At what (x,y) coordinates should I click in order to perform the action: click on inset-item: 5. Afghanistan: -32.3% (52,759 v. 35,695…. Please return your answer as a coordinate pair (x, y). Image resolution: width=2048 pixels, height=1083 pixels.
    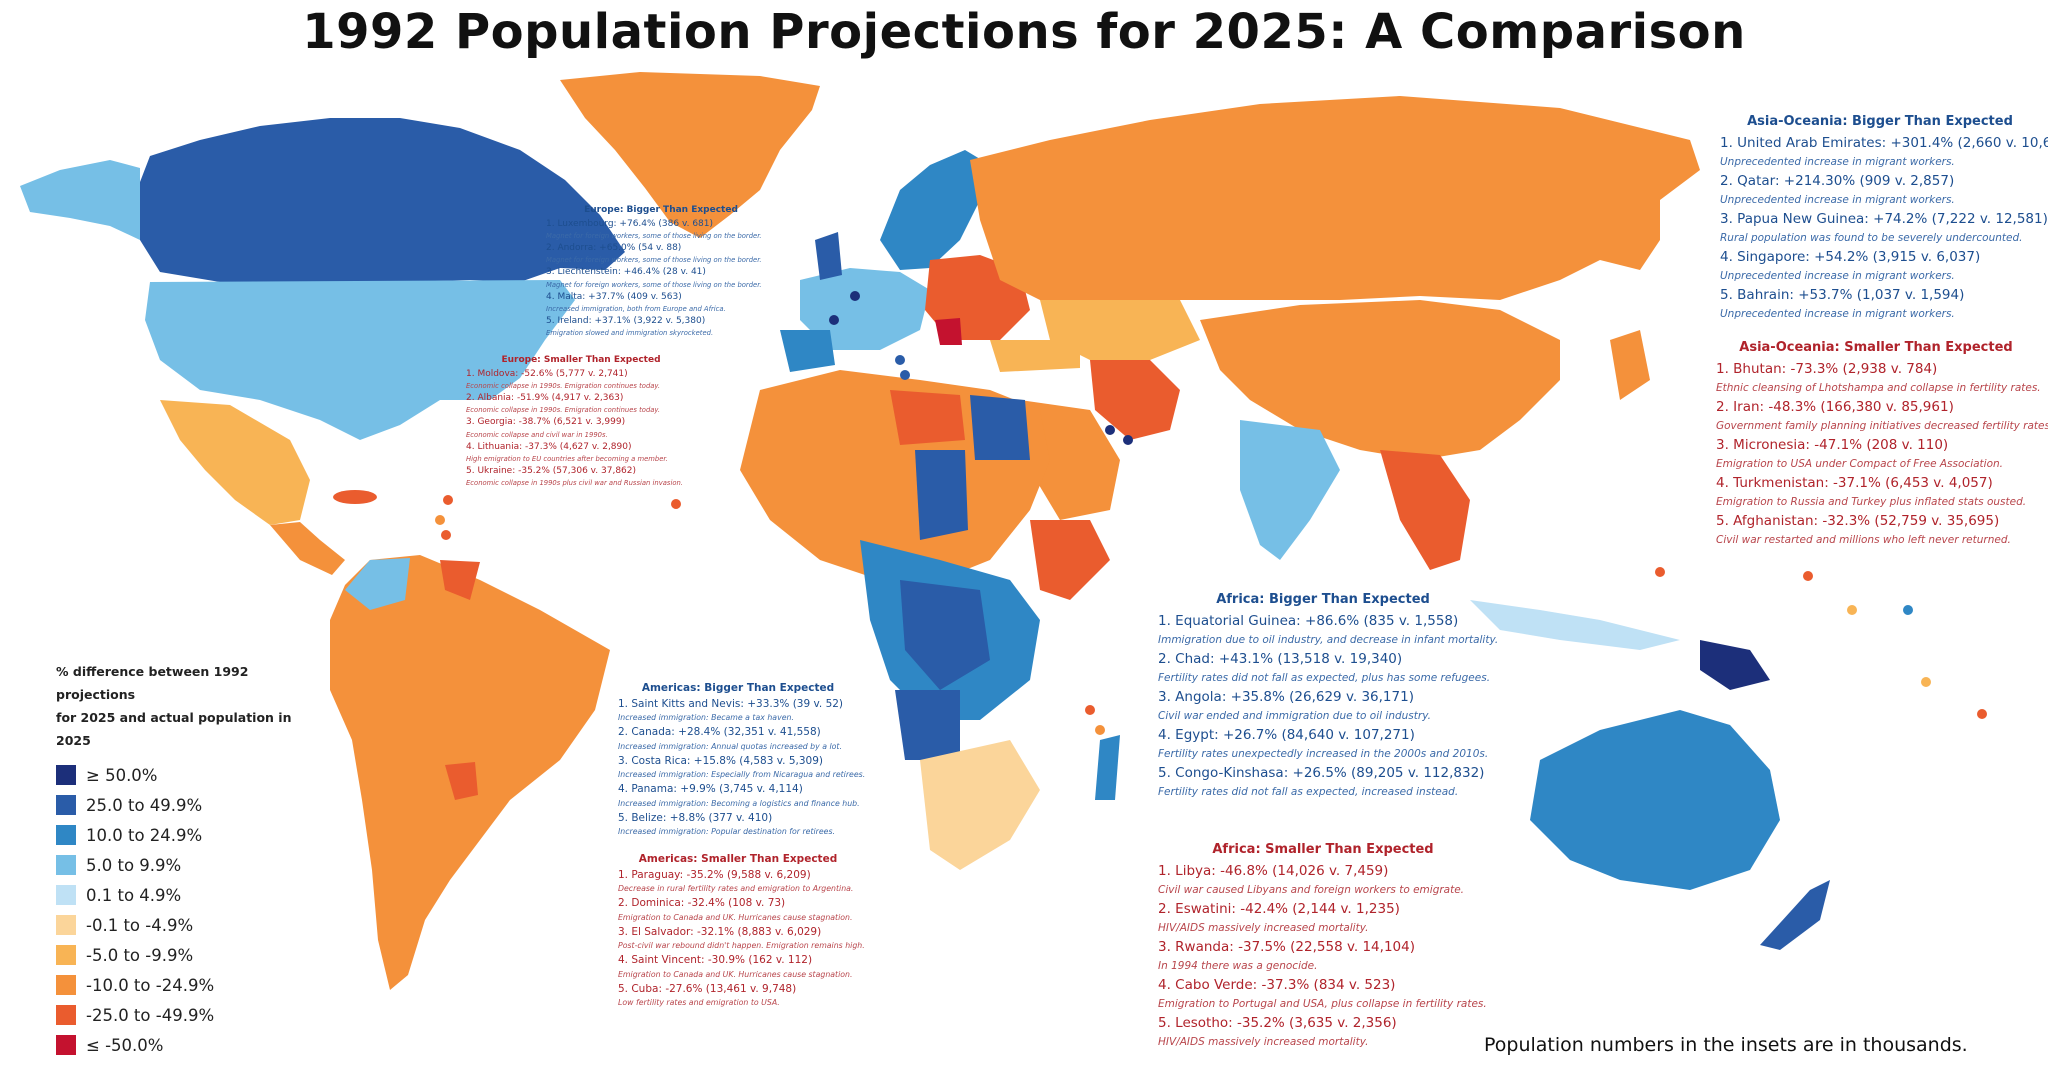
    Looking at the image, I should click on (1876, 531).